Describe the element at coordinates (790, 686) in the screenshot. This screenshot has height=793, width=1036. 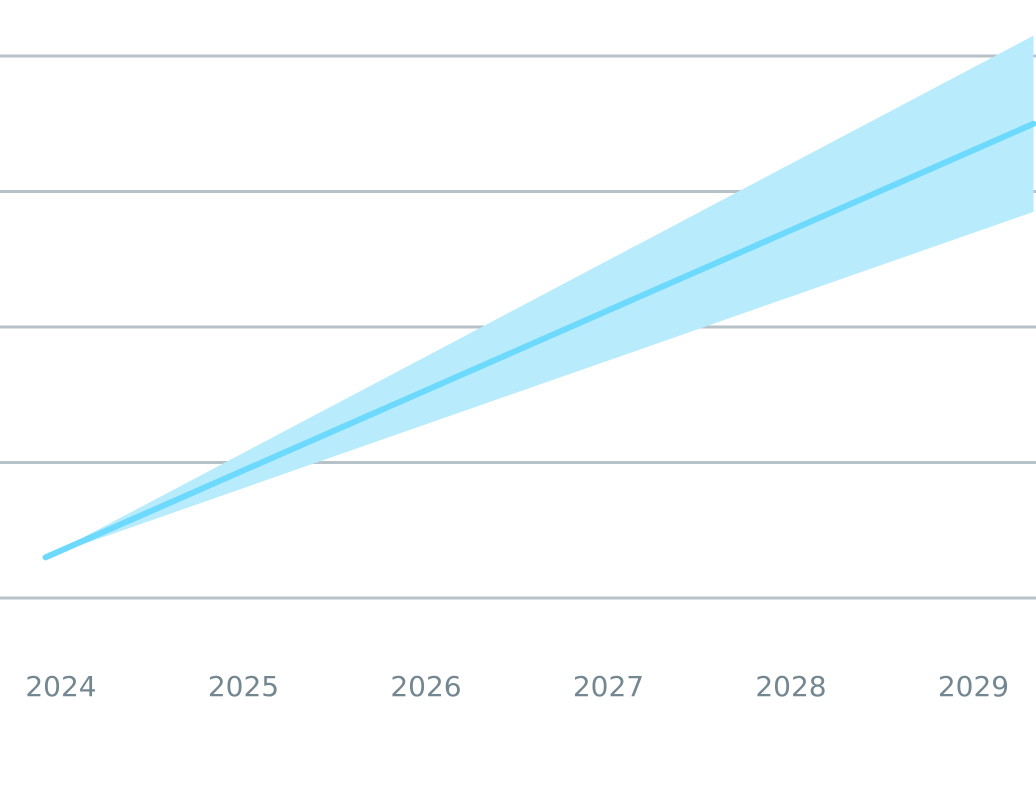
I see `x-tick-label-2028: 2028` at that location.